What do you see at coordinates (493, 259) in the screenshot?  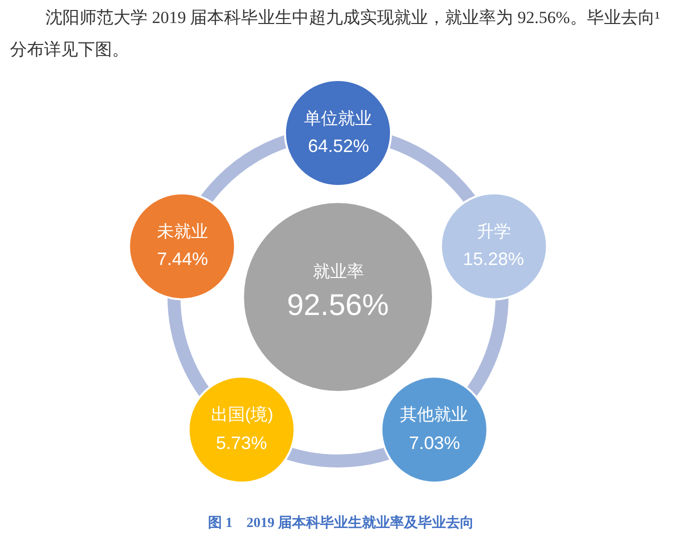 I see `data-label: 15.28%` at bounding box center [493, 259].